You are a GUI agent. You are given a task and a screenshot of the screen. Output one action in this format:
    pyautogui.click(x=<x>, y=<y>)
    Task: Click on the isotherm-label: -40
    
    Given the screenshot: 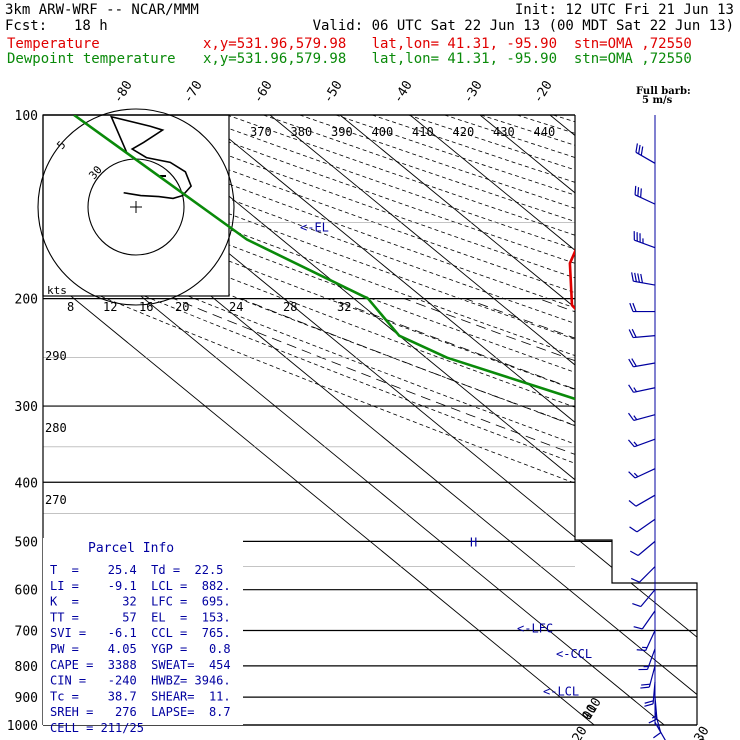 What is the action you would take?
    pyautogui.click(x=403, y=92)
    